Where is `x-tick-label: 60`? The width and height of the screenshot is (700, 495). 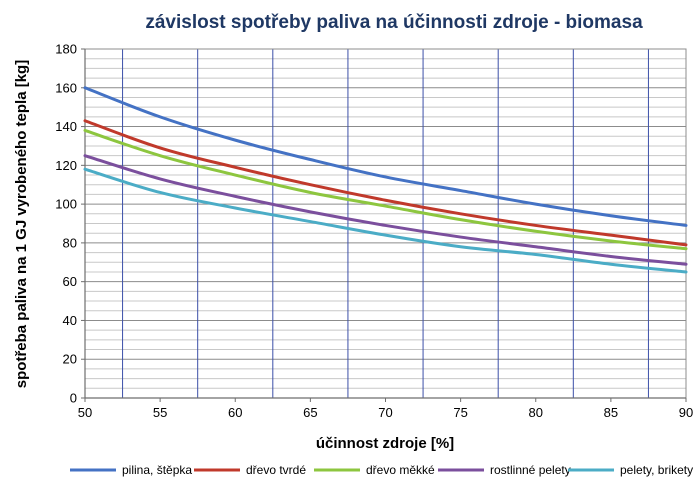
x-tick-label: 60 is located at coordinates (235, 412).